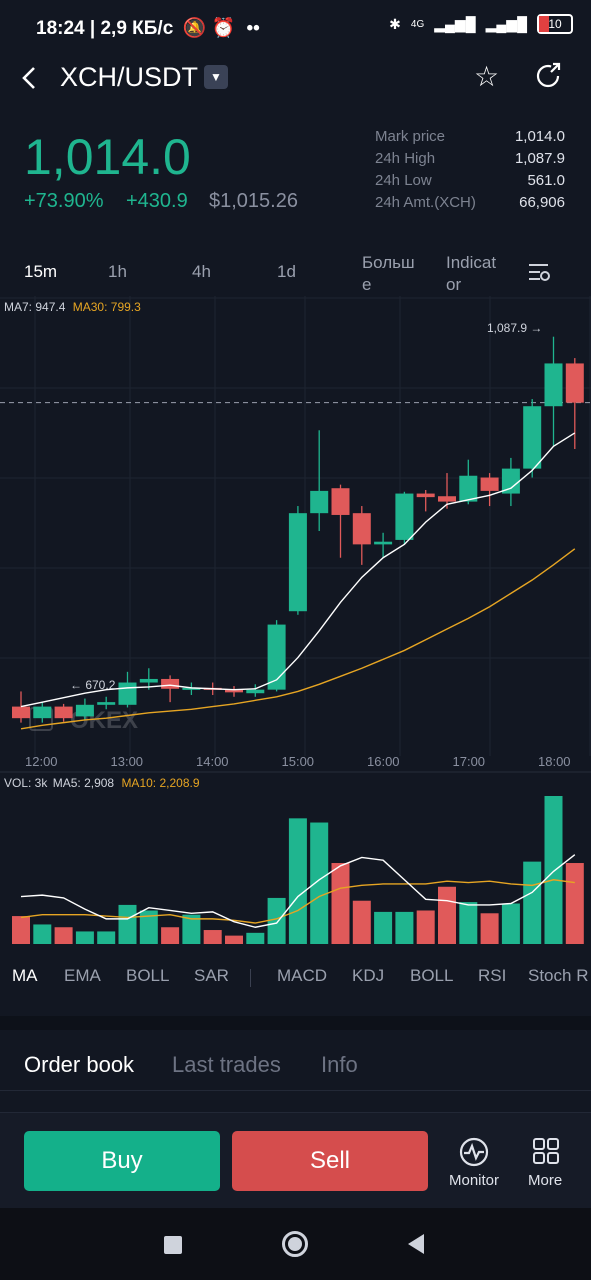 The image size is (591, 1280). Describe the element at coordinates (26, 783) in the screenshot. I see `vol-label: VOL: 3k` at that location.